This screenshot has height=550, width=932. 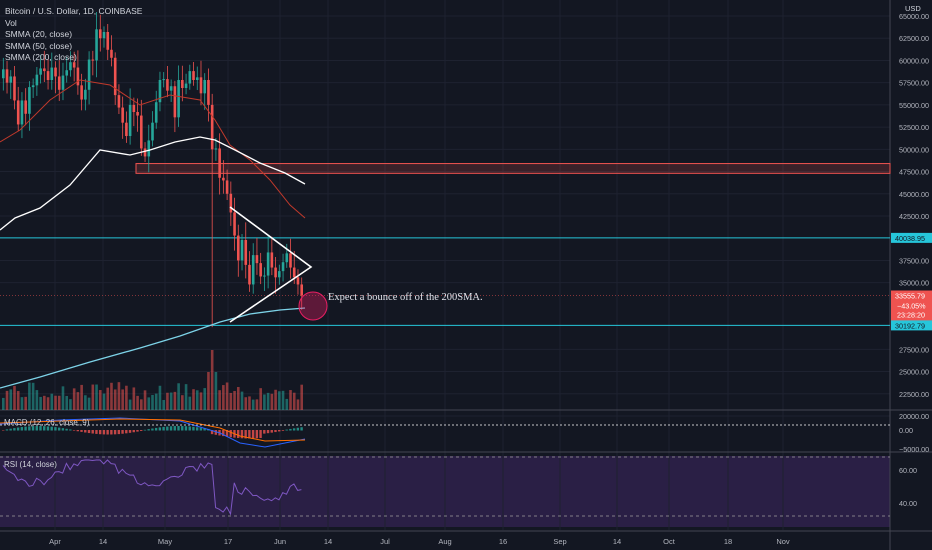 I want to click on rsi-label: RSI (14, close), so click(x=30, y=464).